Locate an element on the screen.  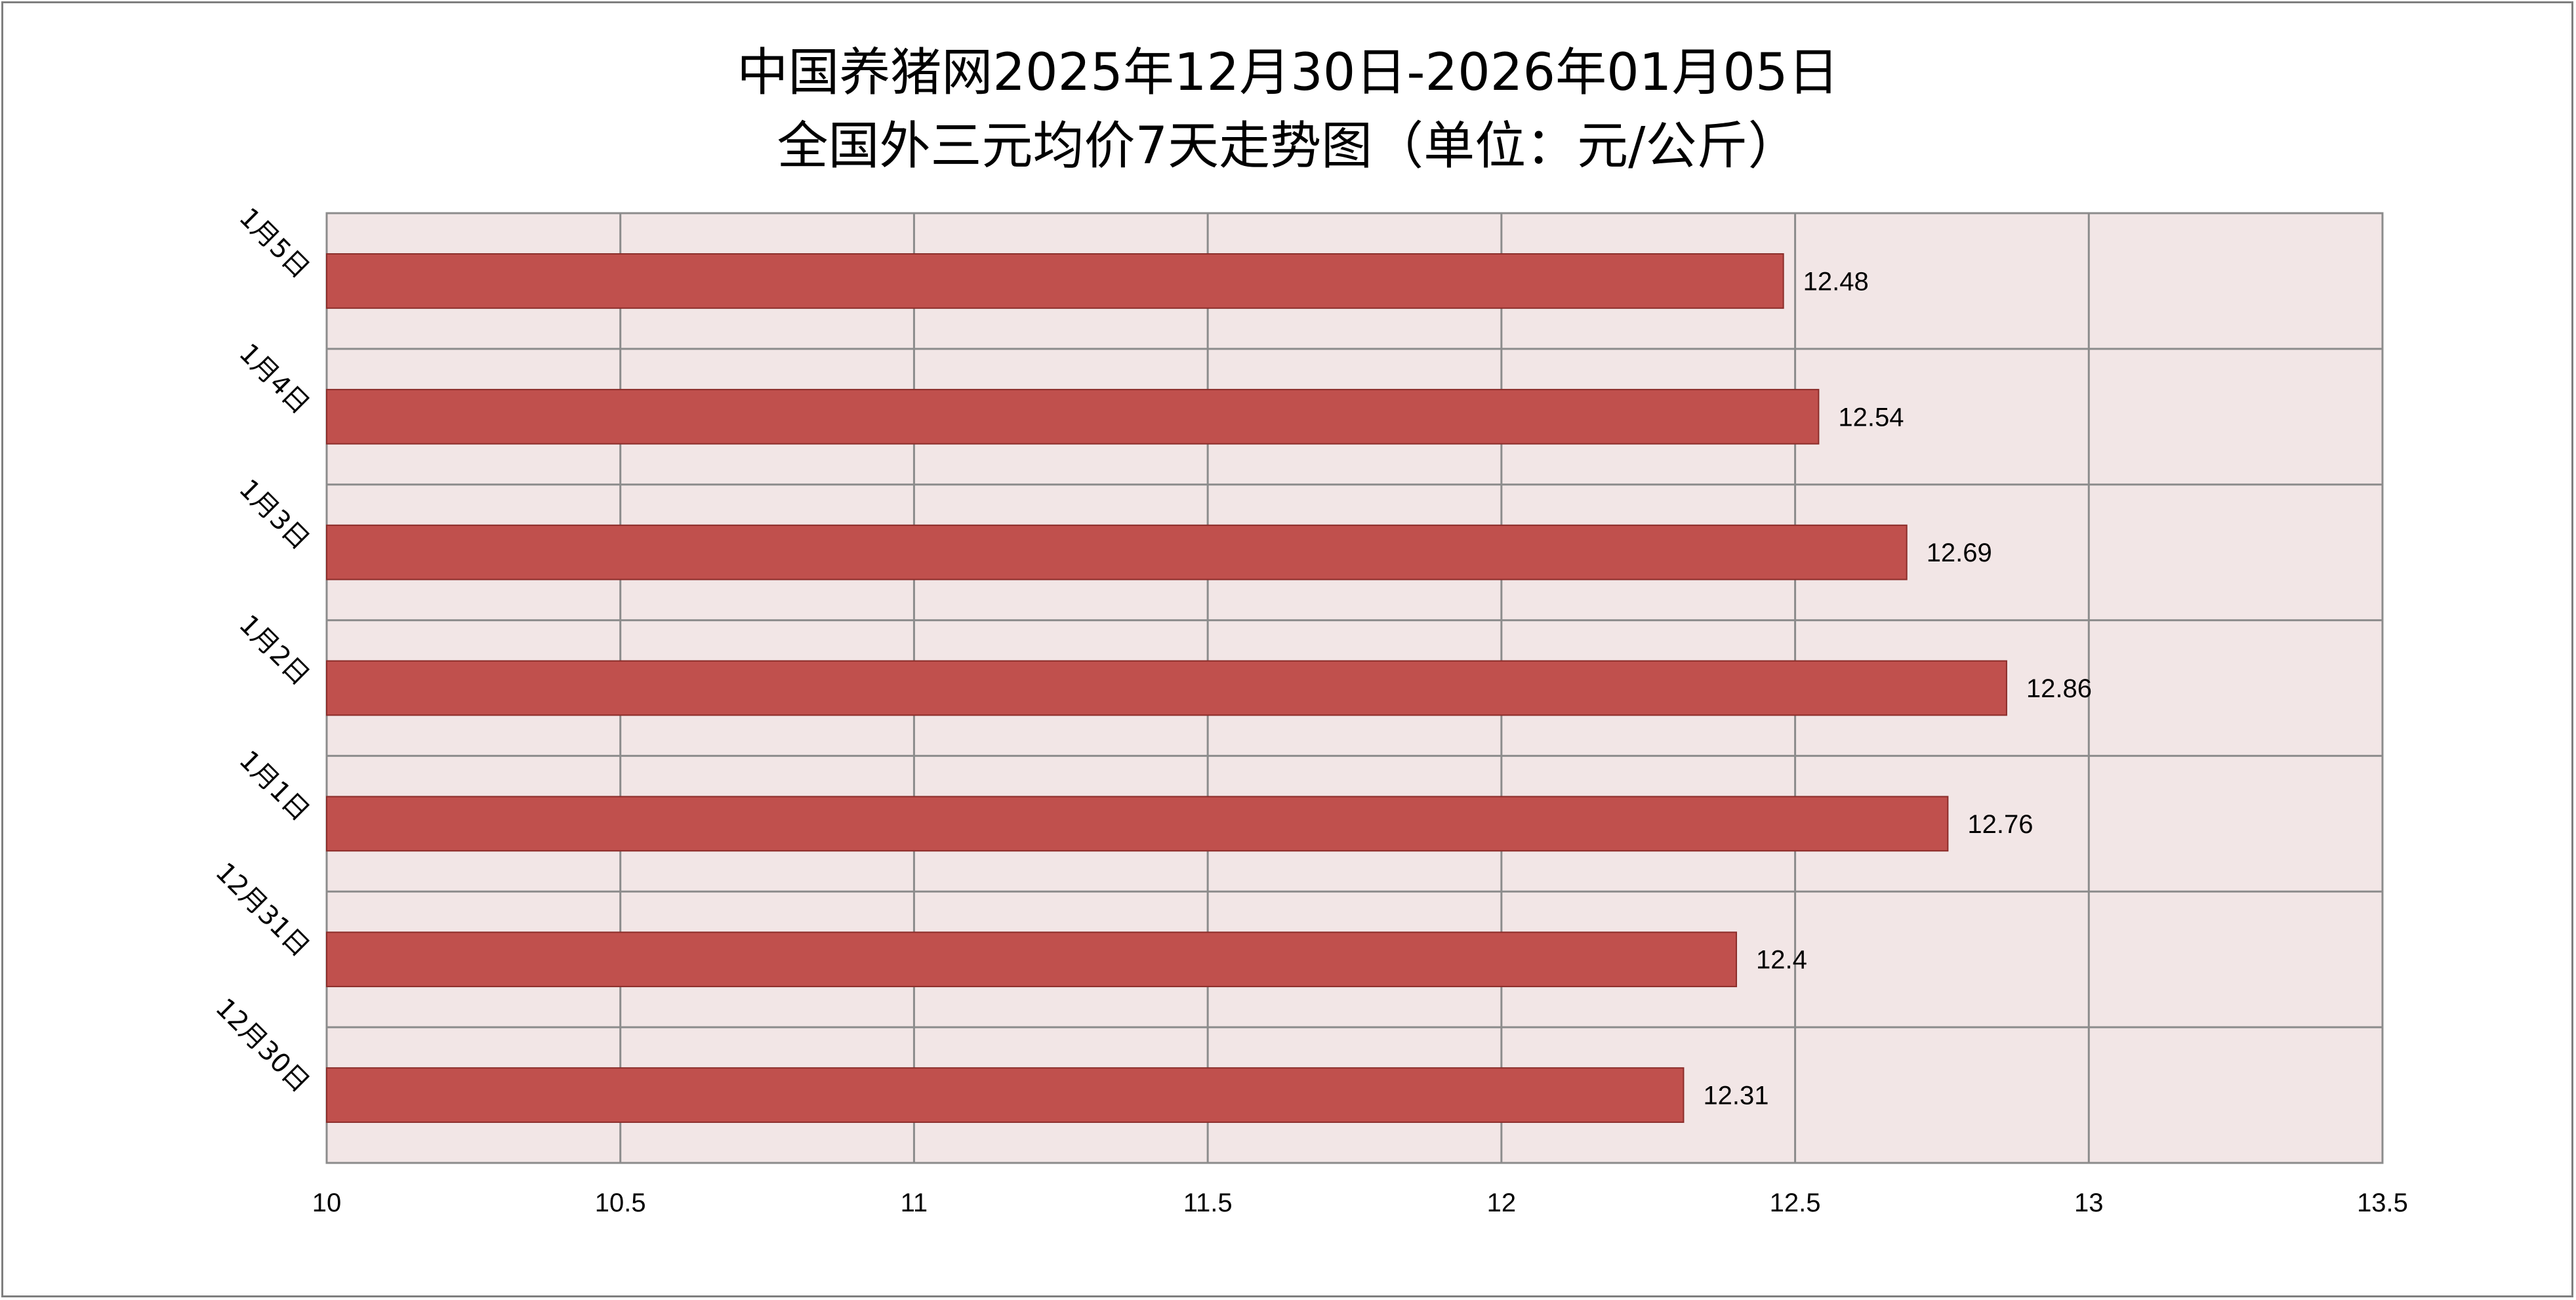
data-label: 12.4 is located at coordinates (1782, 961).